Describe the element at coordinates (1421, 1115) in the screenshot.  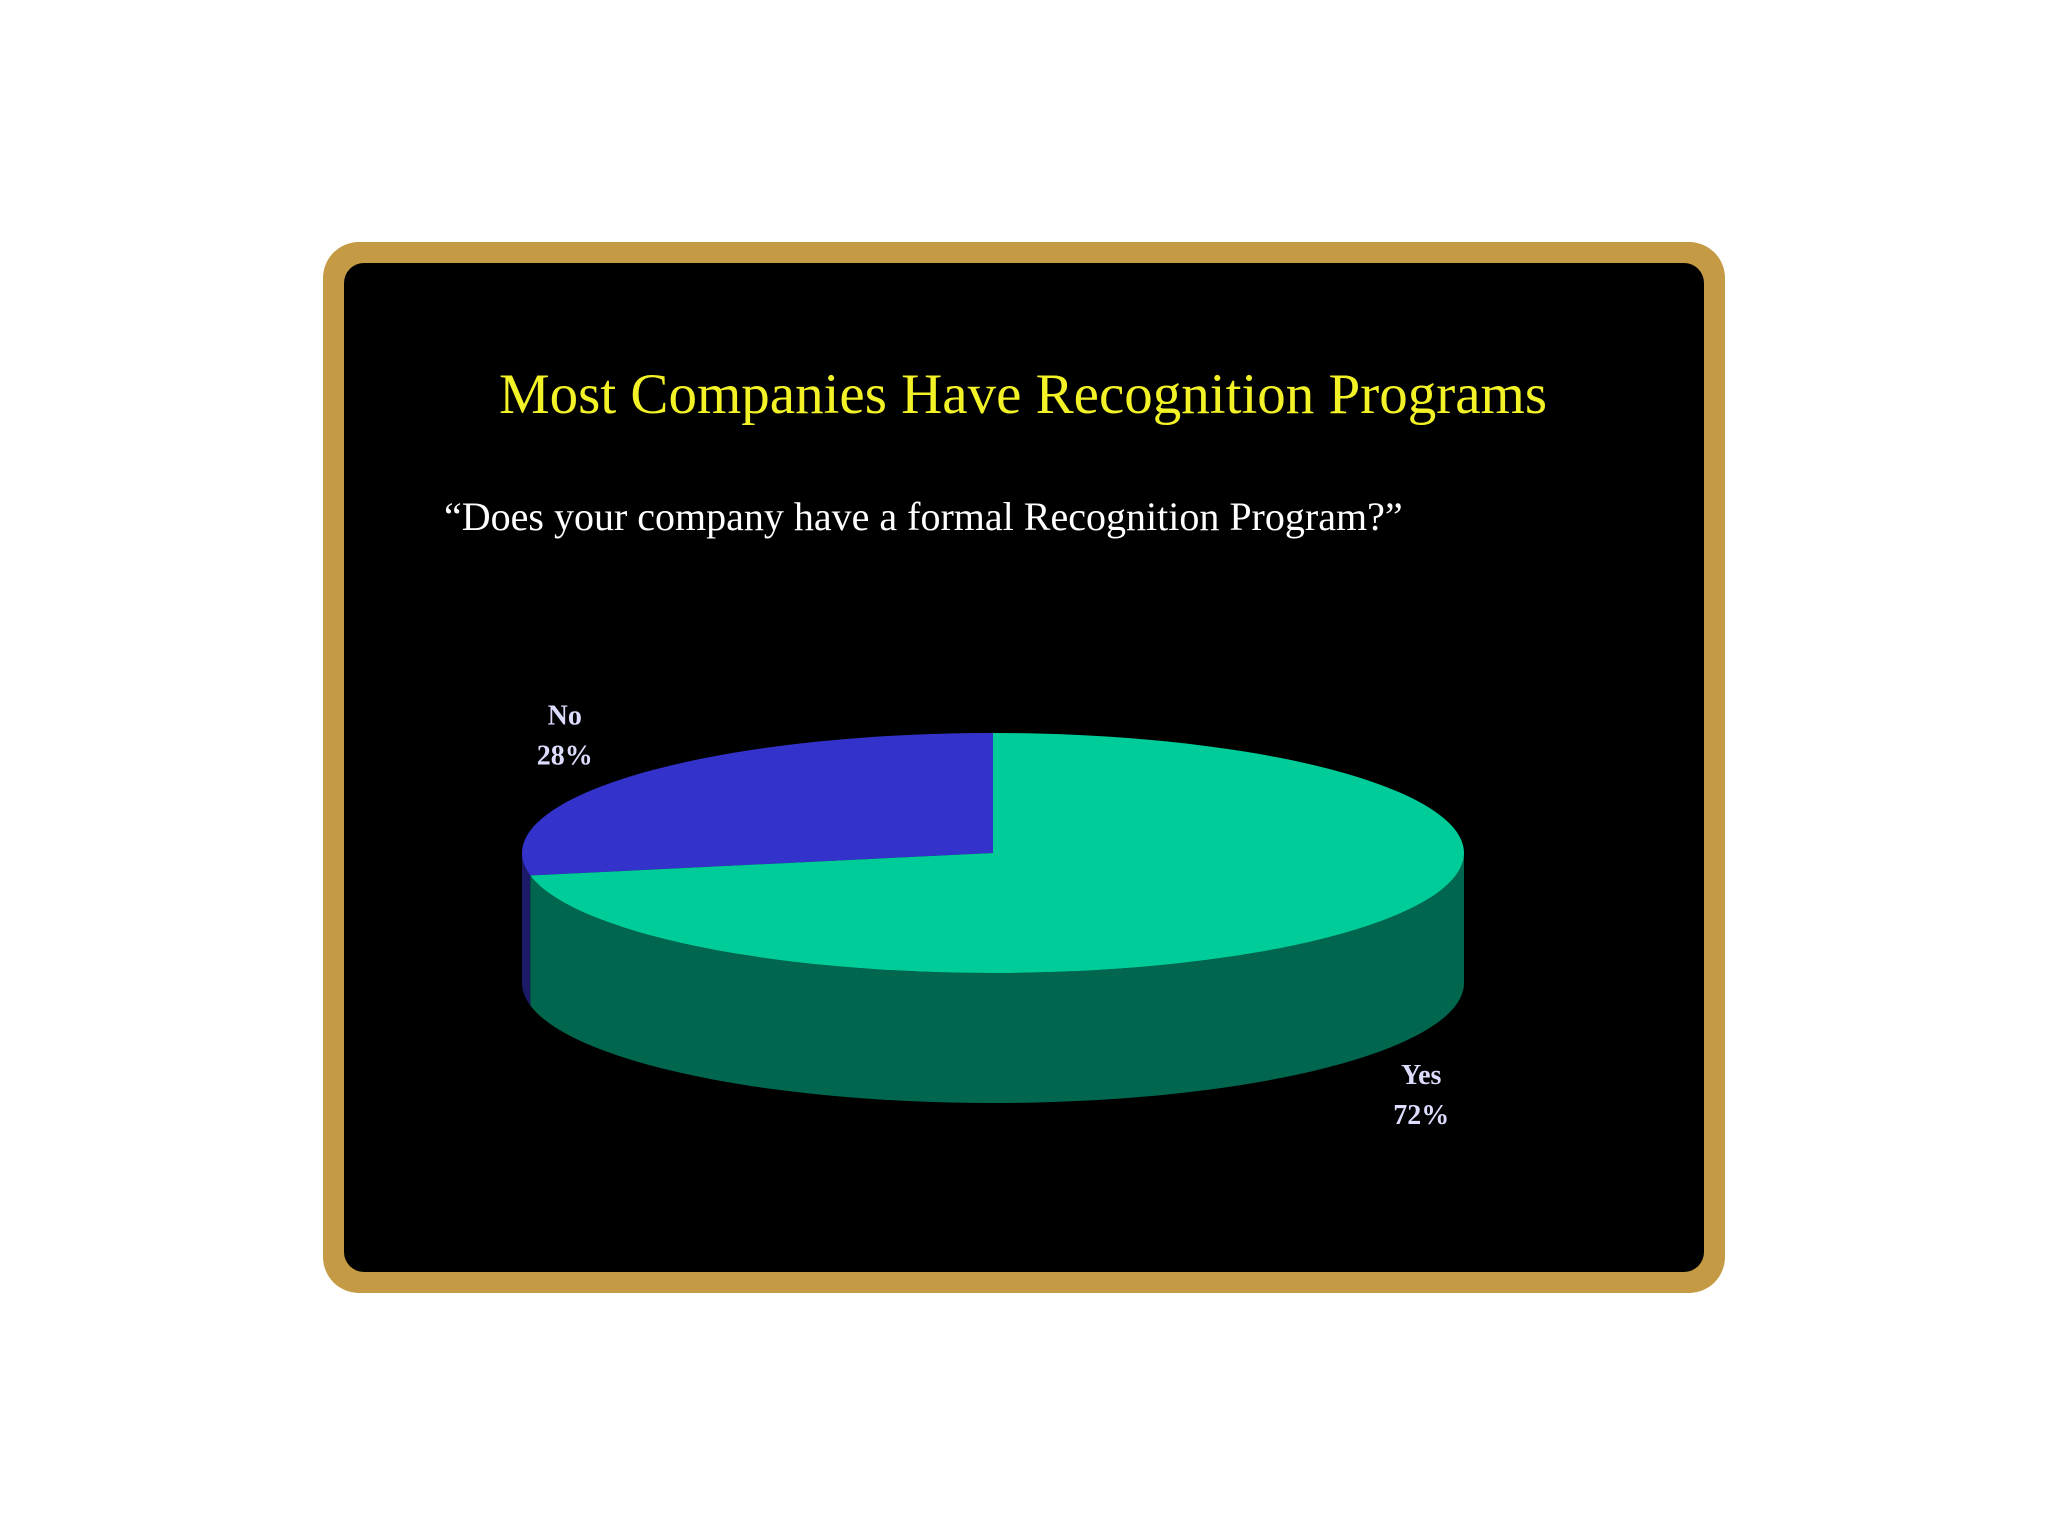
I see `value-label: 72%` at that location.